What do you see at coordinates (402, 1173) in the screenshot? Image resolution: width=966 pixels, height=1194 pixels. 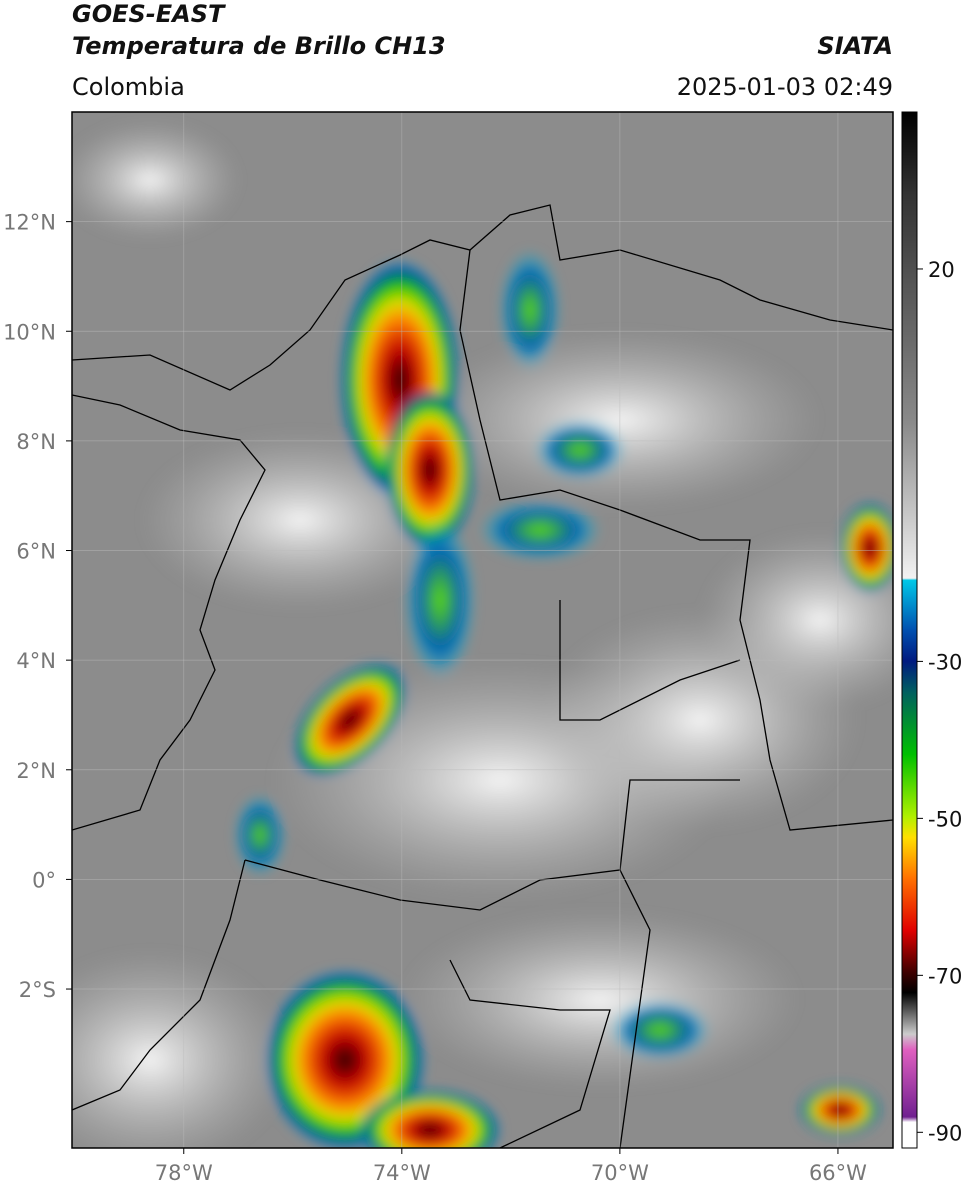 I see `x-tick-label: 74°W` at bounding box center [402, 1173].